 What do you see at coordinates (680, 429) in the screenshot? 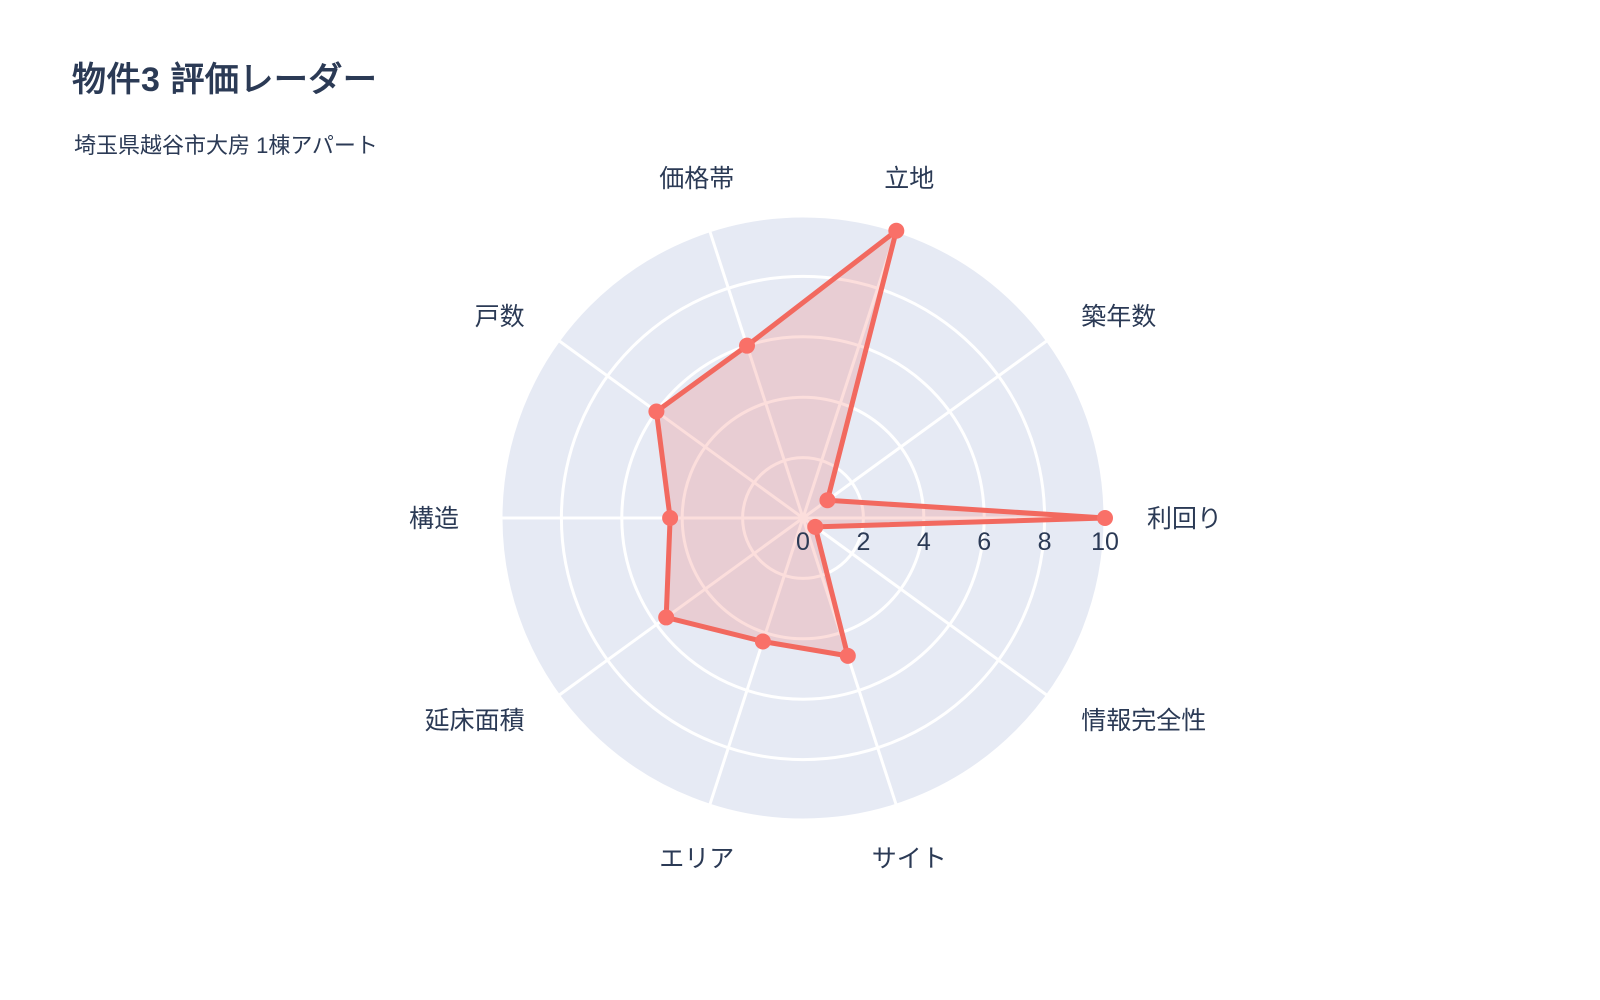
I see `angular-gridline-戸数` at bounding box center [680, 429].